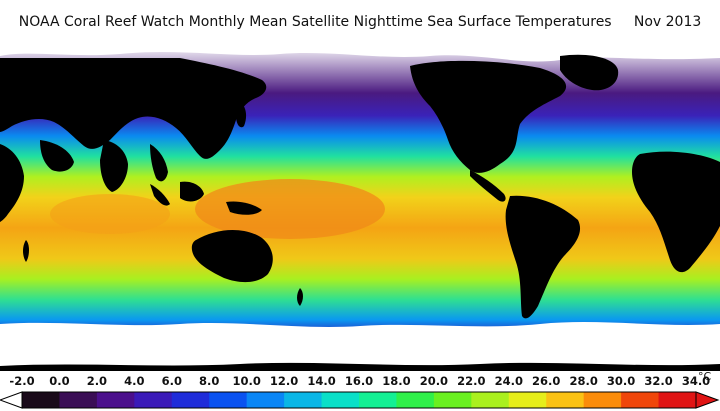 The image size is (720, 411). What do you see at coordinates (658, 381) in the screenshot?
I see `colorbar-tick-label: 32.0` at bounding box center [658, 381].